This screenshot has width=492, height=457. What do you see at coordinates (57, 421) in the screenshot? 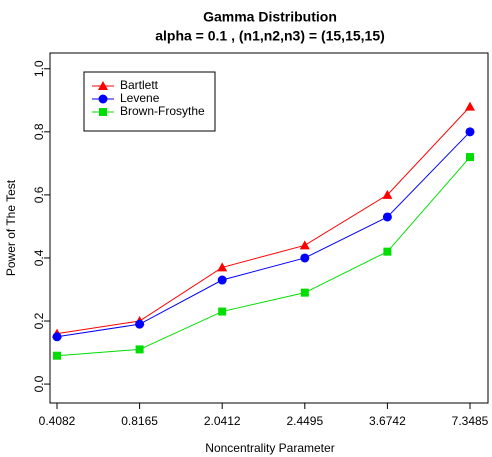
I see `x-tick-label: 0.4082` at bounding box center [57, 421].